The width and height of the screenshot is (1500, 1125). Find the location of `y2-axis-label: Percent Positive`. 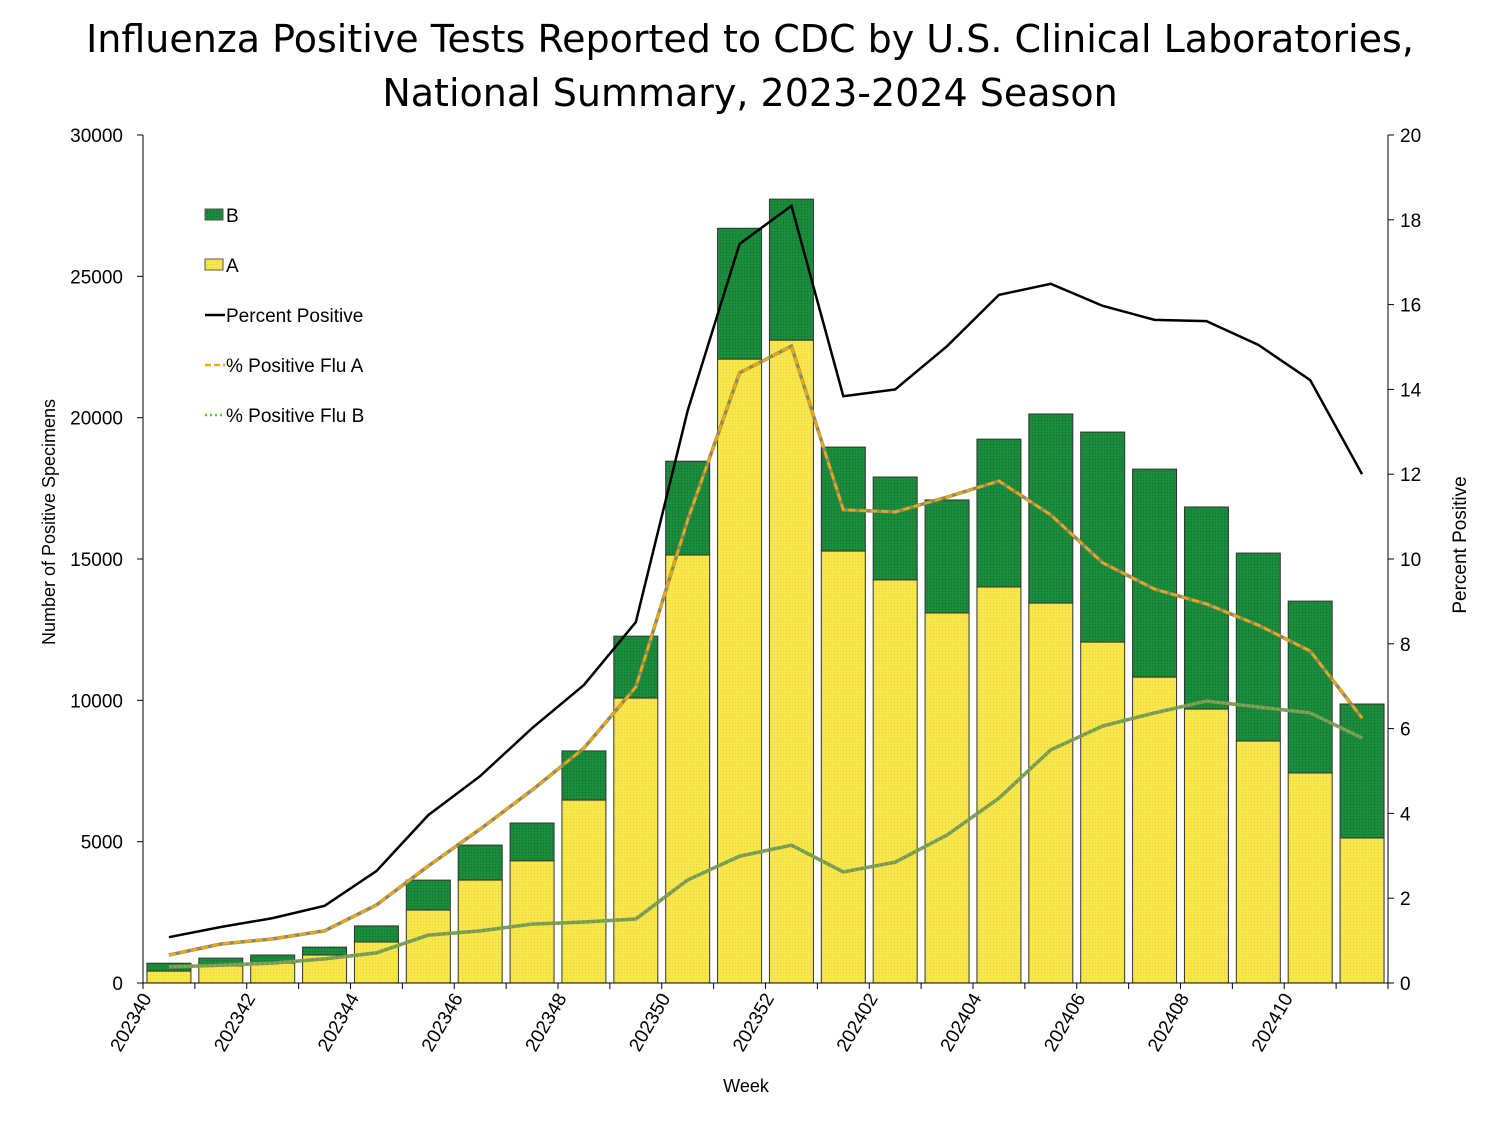

y2-axis-label: Percent Positive is located at coordinates (1460, 544).